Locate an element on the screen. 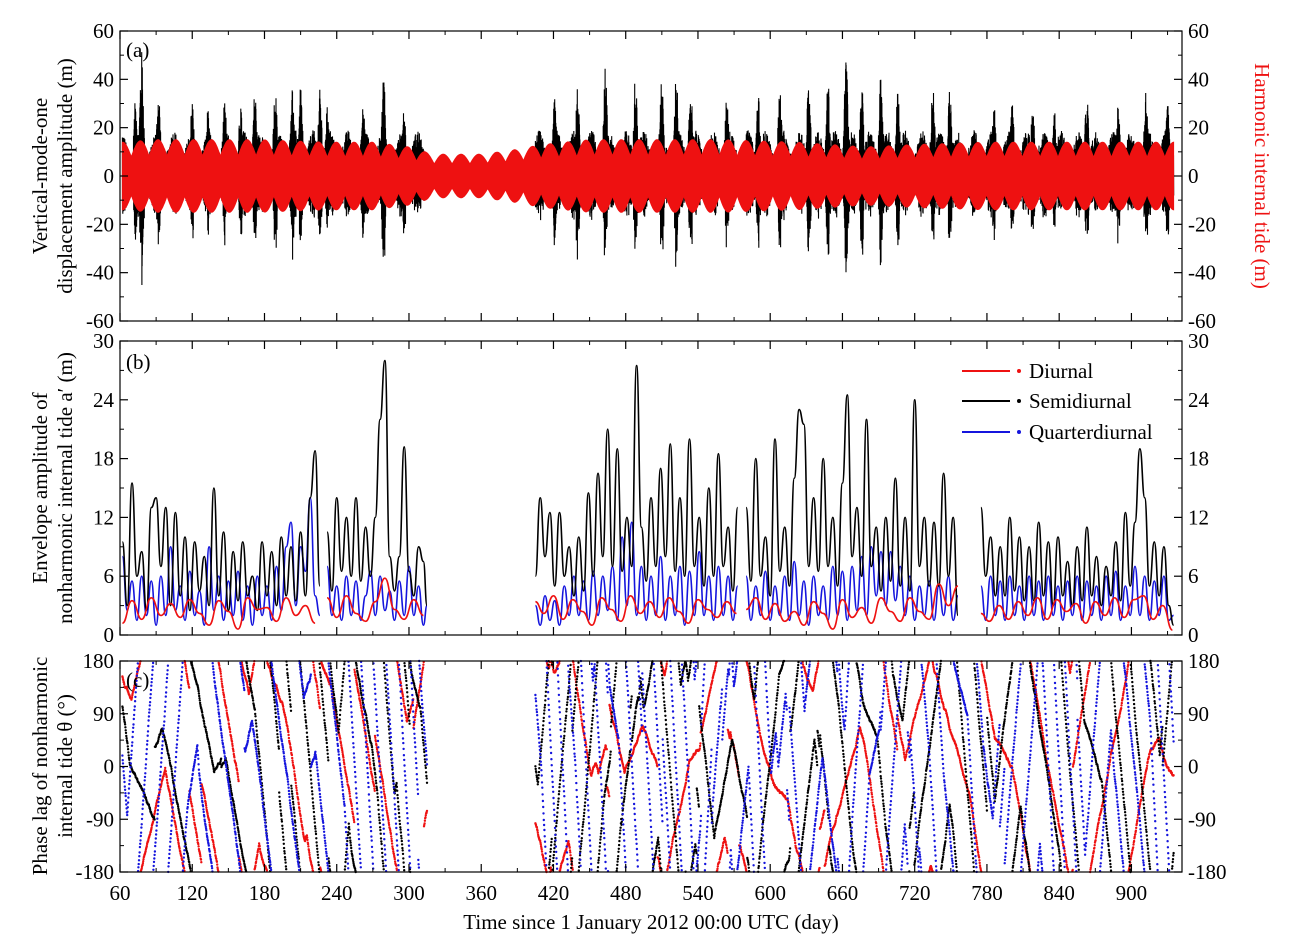  harmonic-tide-band is located at coordinates (648, 176).